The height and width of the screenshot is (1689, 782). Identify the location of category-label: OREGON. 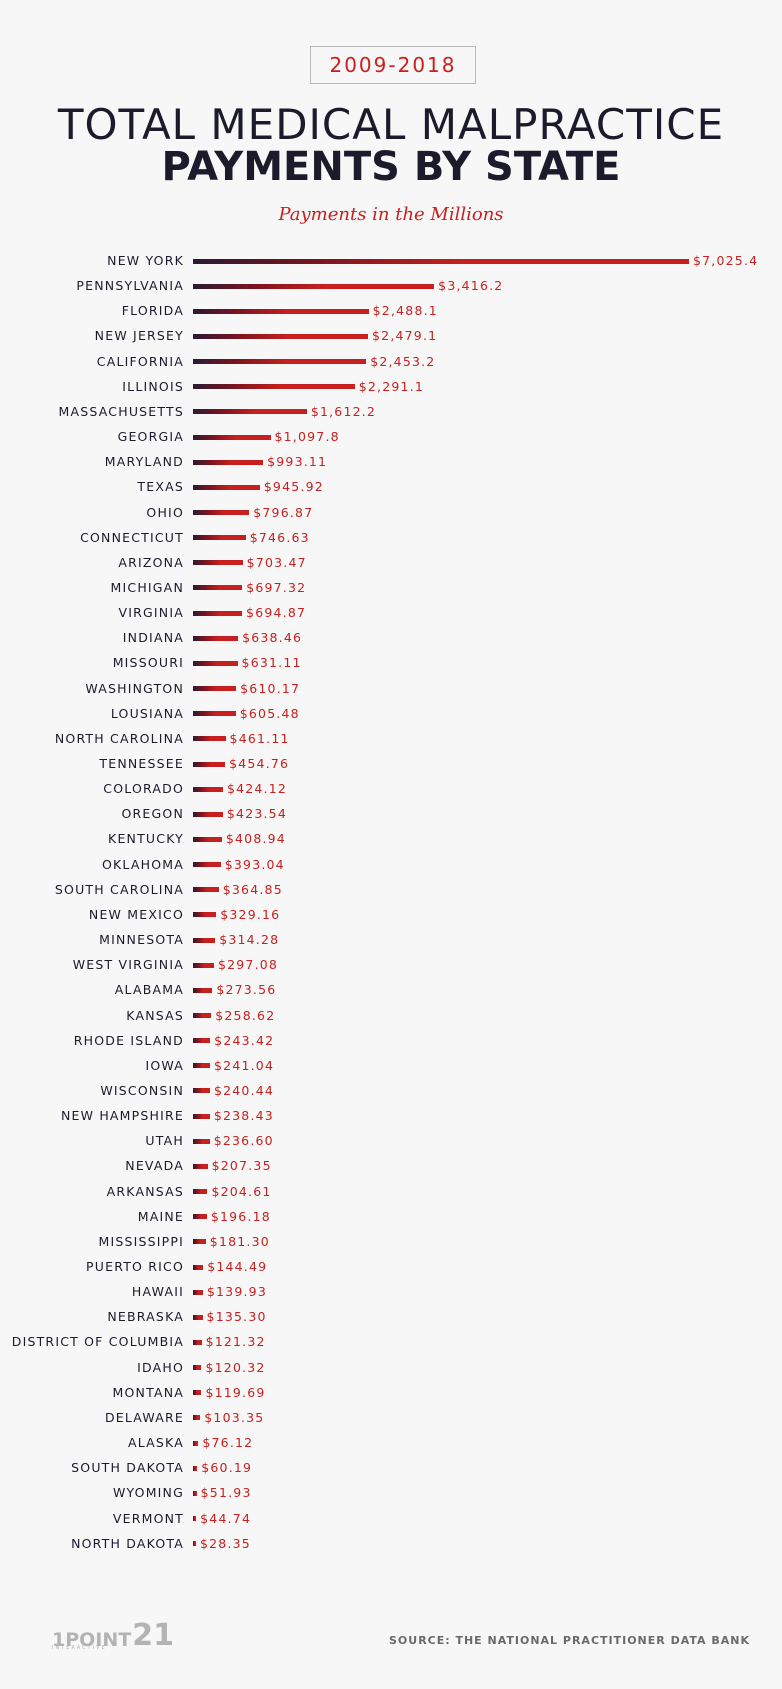
(152, 814).